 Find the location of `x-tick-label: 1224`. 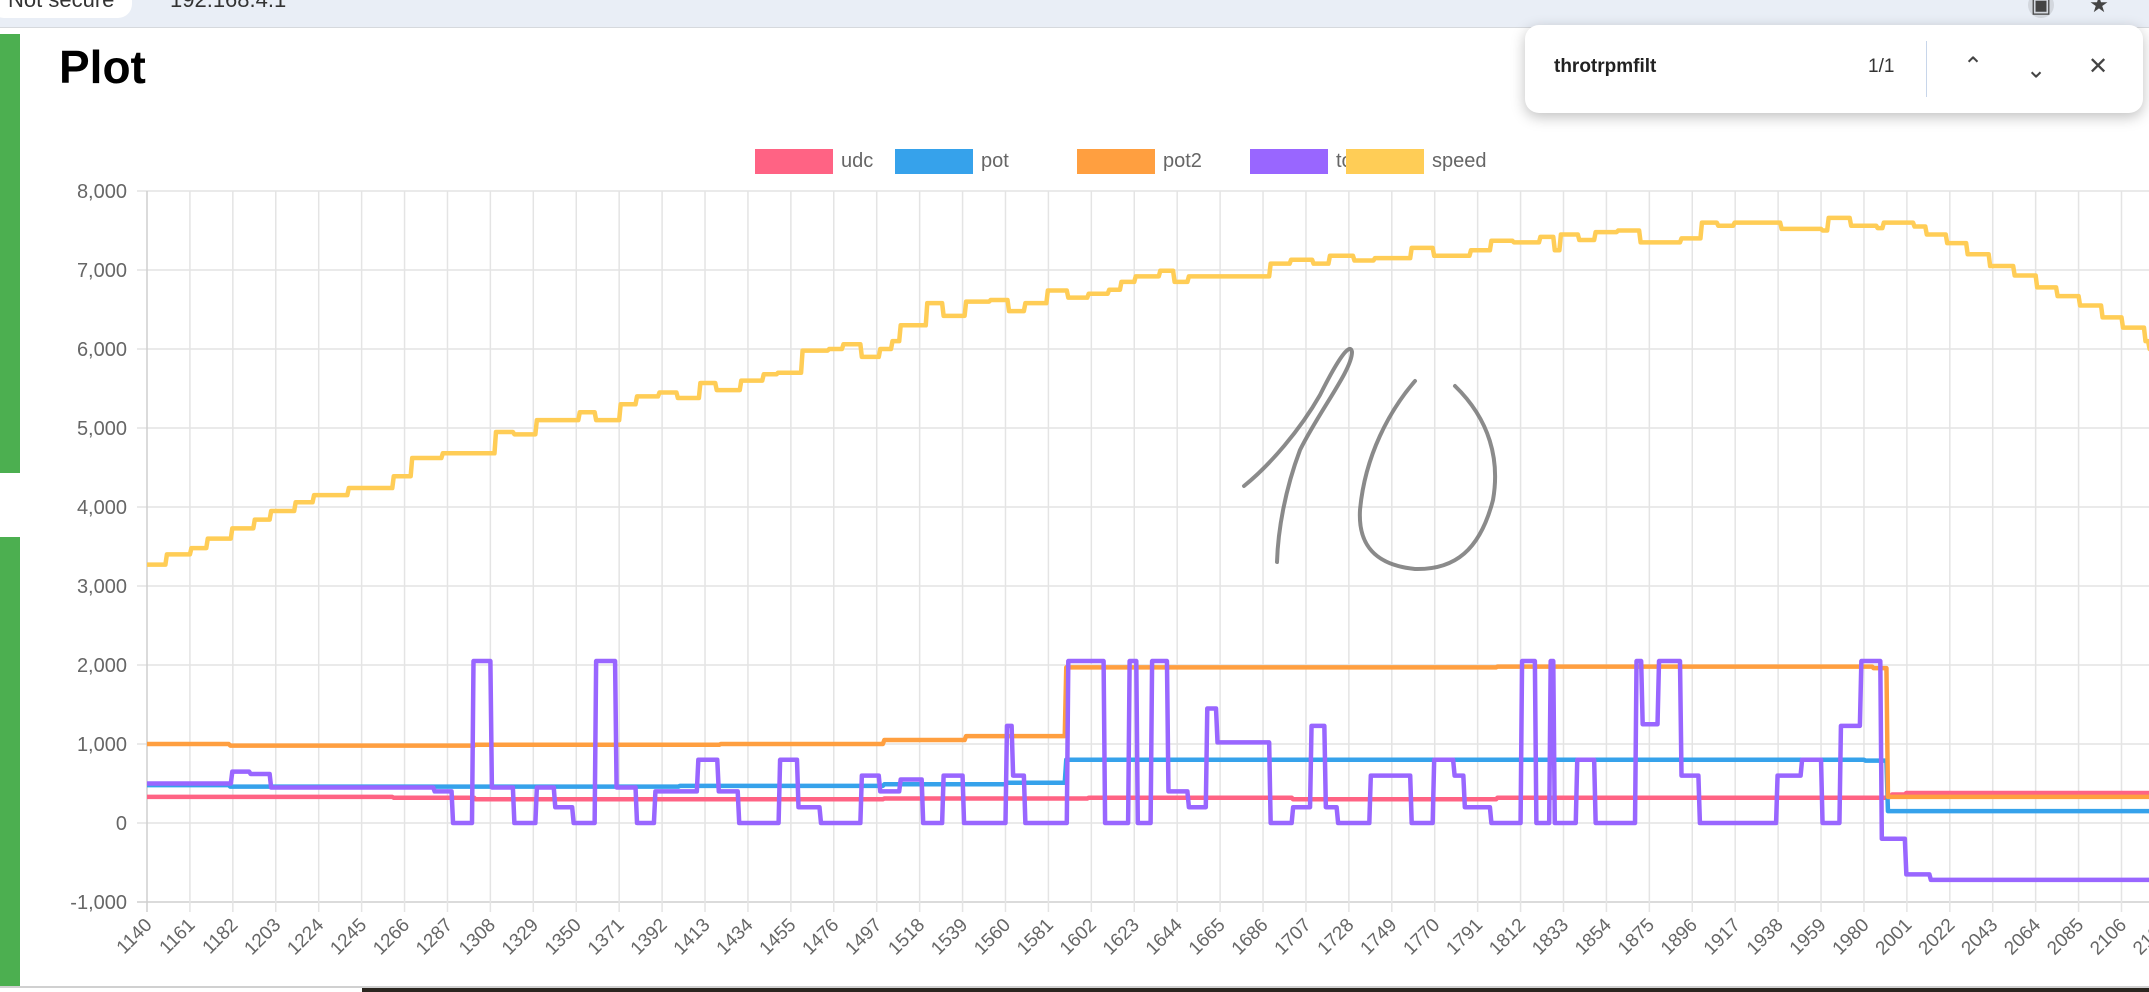

x-tick-label: 1224 is located at coordinates (305, 936).